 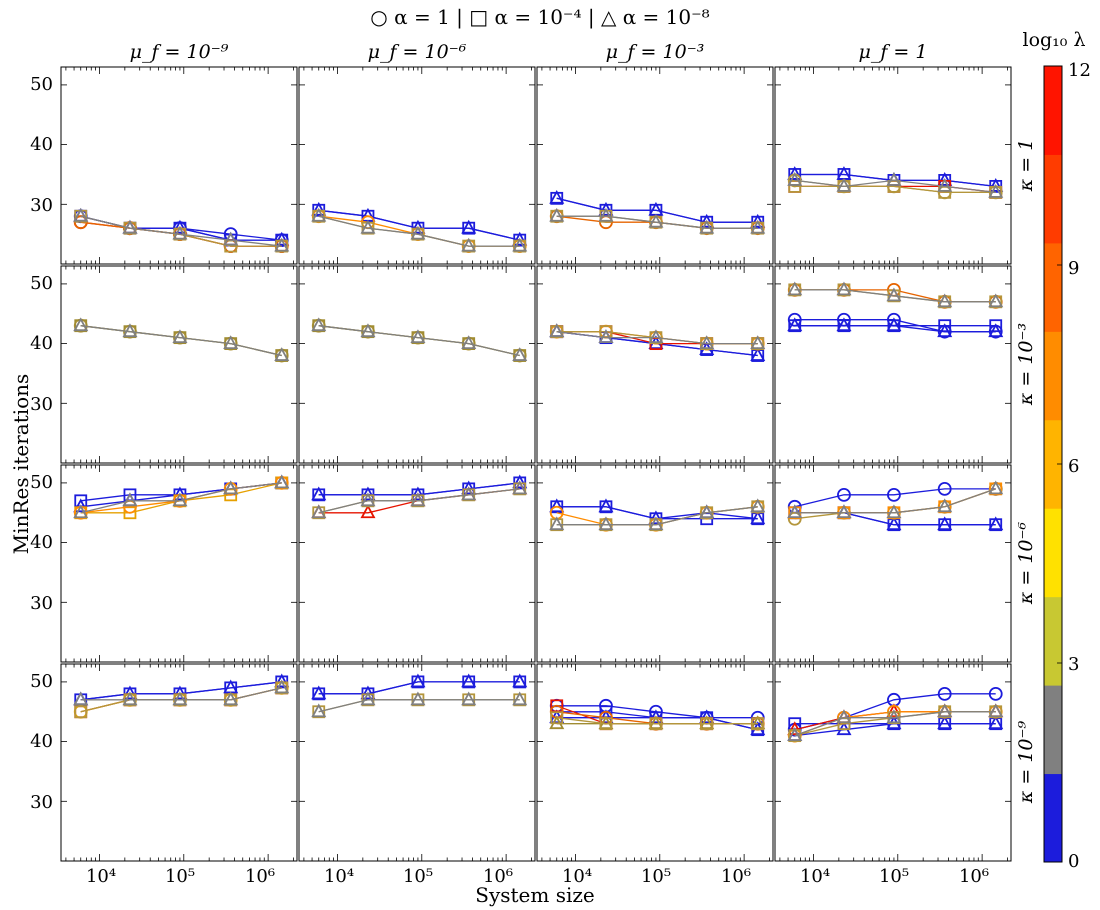 What do you see at coordinates (815, 876) in the screenshot?
I see `x-tick-c3-1e4: 10⁴` at bounding box center [815, 876].